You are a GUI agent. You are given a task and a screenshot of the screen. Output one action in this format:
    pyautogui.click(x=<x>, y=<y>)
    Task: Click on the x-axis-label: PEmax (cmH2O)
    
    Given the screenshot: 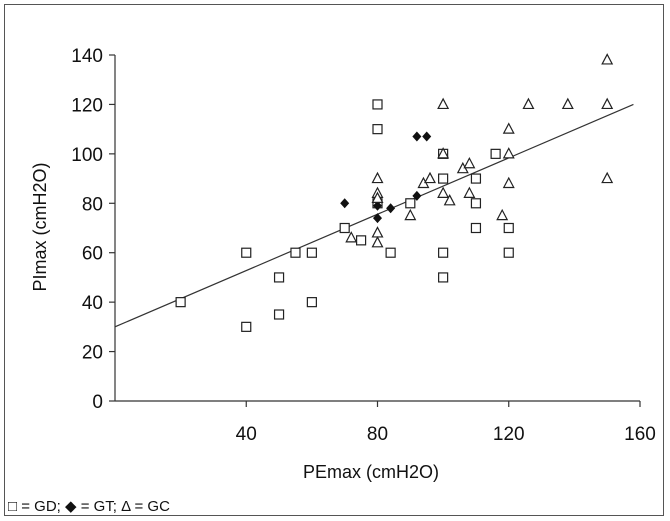 What is the action you would take?
    pyautogui.click(x=371, y=472)
    